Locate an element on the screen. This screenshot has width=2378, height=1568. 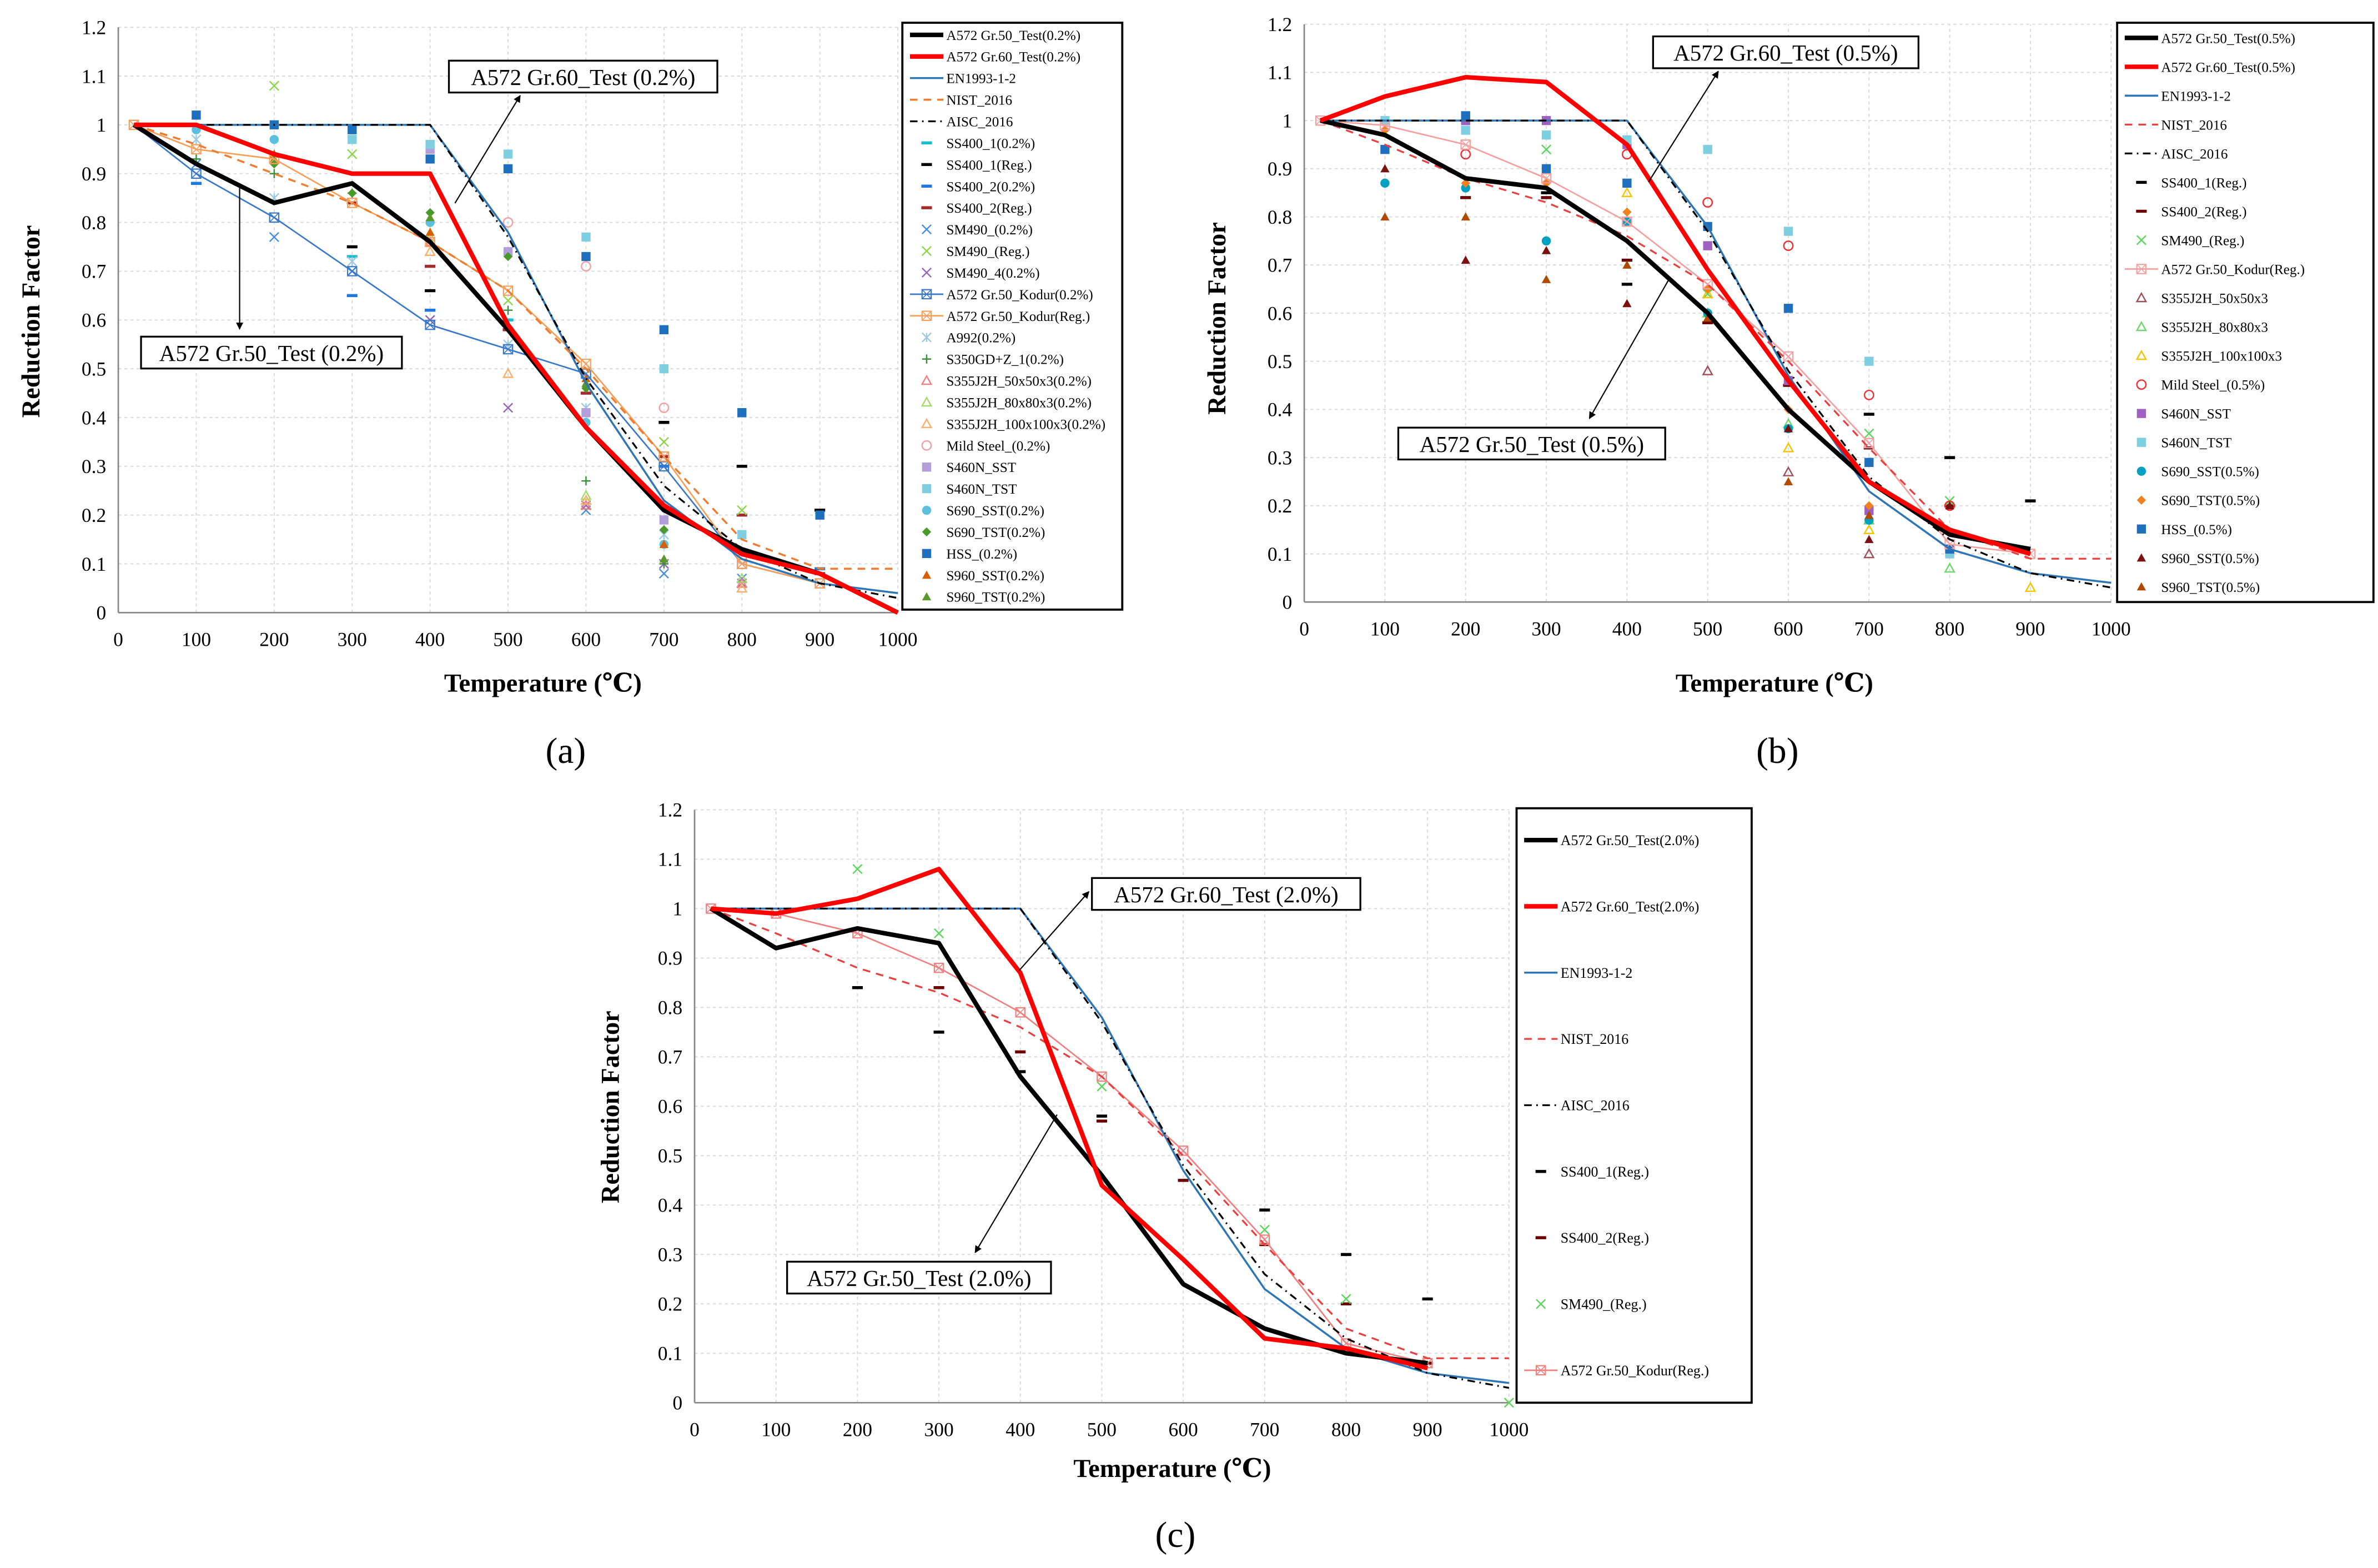
legend-label: A992(0.2%) is located at coordinates (980, 338).